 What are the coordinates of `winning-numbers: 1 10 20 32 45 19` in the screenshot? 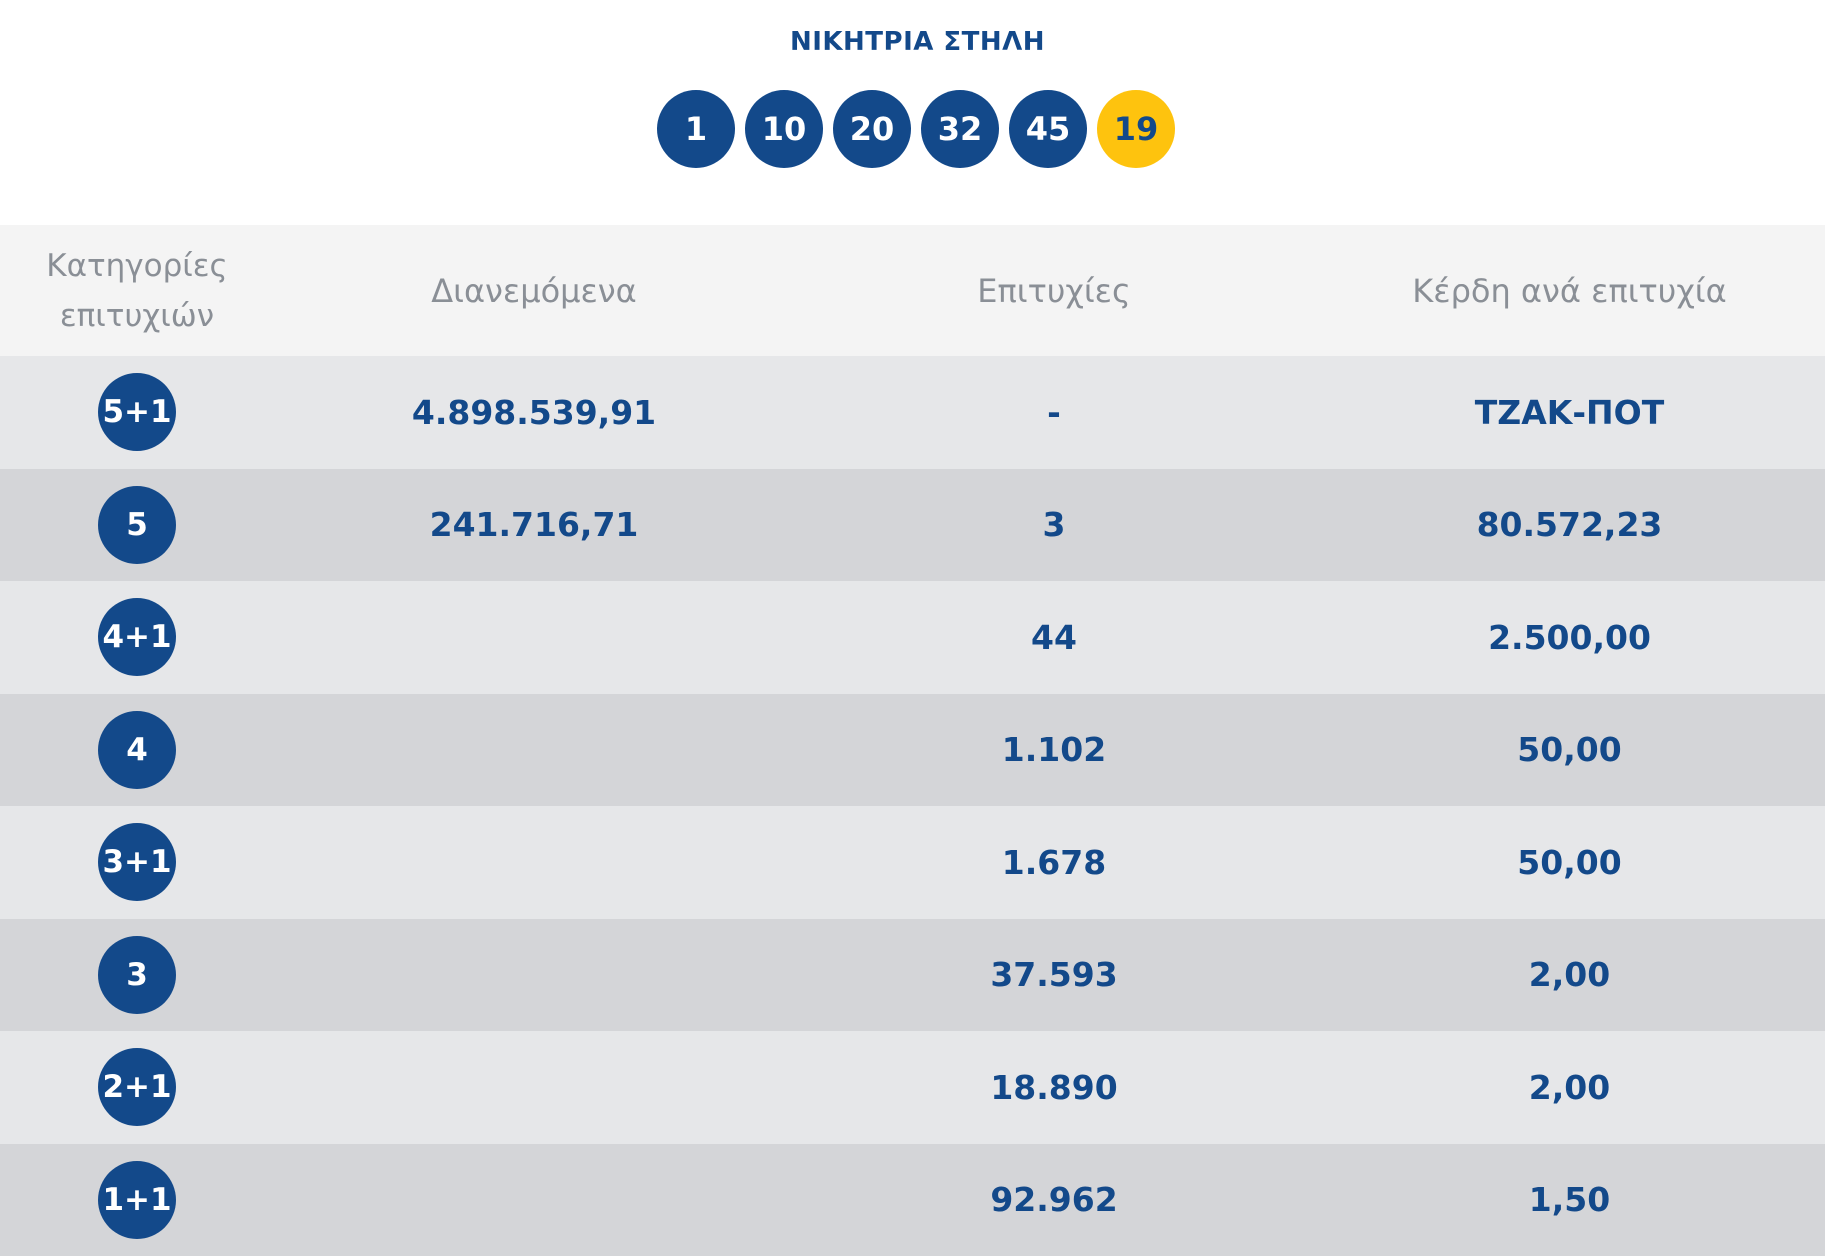 It's located at (916, 129).